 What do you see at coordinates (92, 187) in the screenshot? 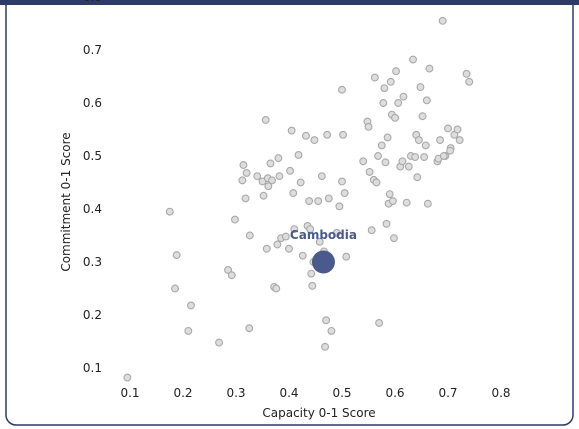
I see `y-axis-ticks: 0.1 0.2 0.3 0.4 0.5 0.6 0.7 0.8` at bounding box center [92, 187].